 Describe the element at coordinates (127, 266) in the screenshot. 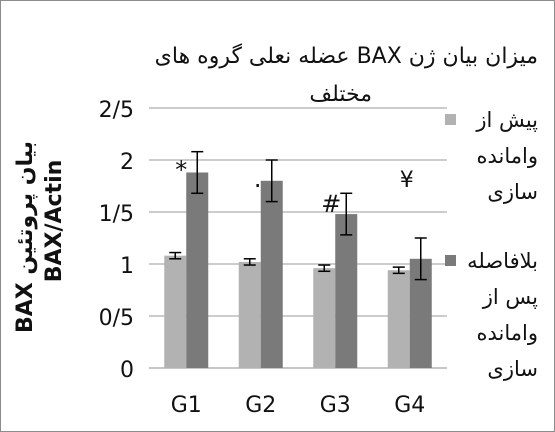

I see `y-tick-label: 1` at that location.